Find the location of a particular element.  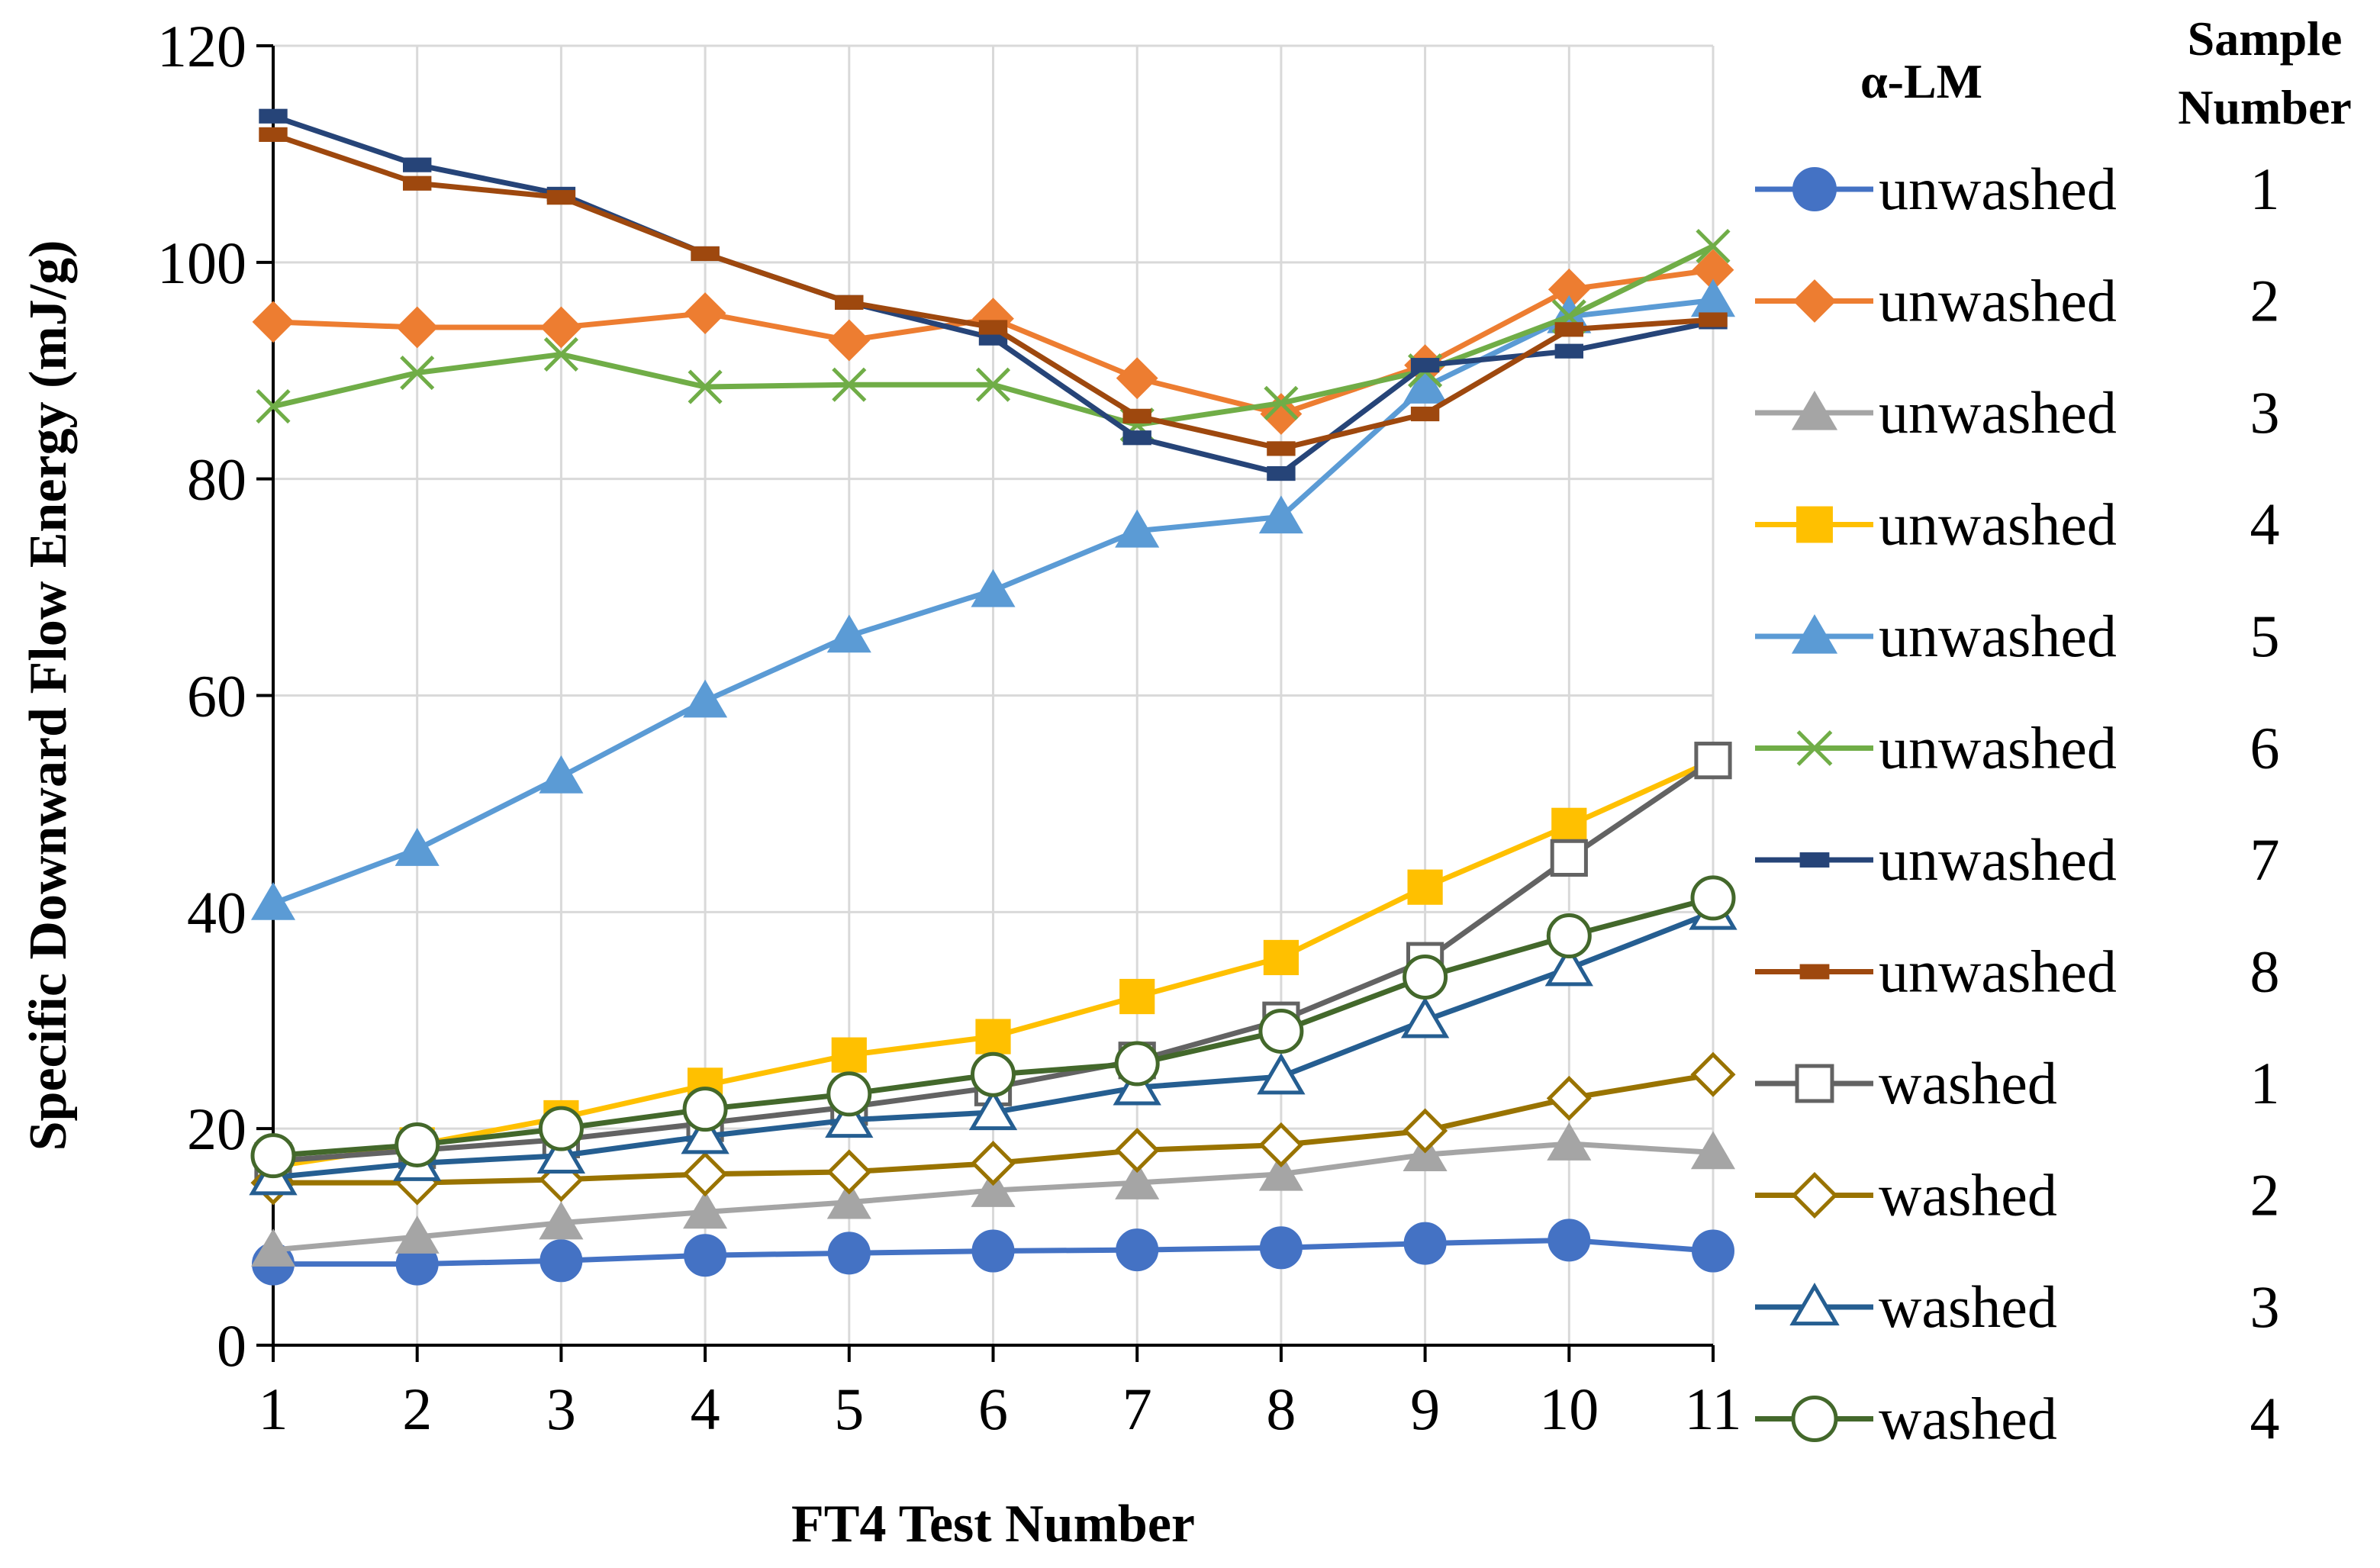

x-tick-label: 1 is located at coordinates (273, 1409).